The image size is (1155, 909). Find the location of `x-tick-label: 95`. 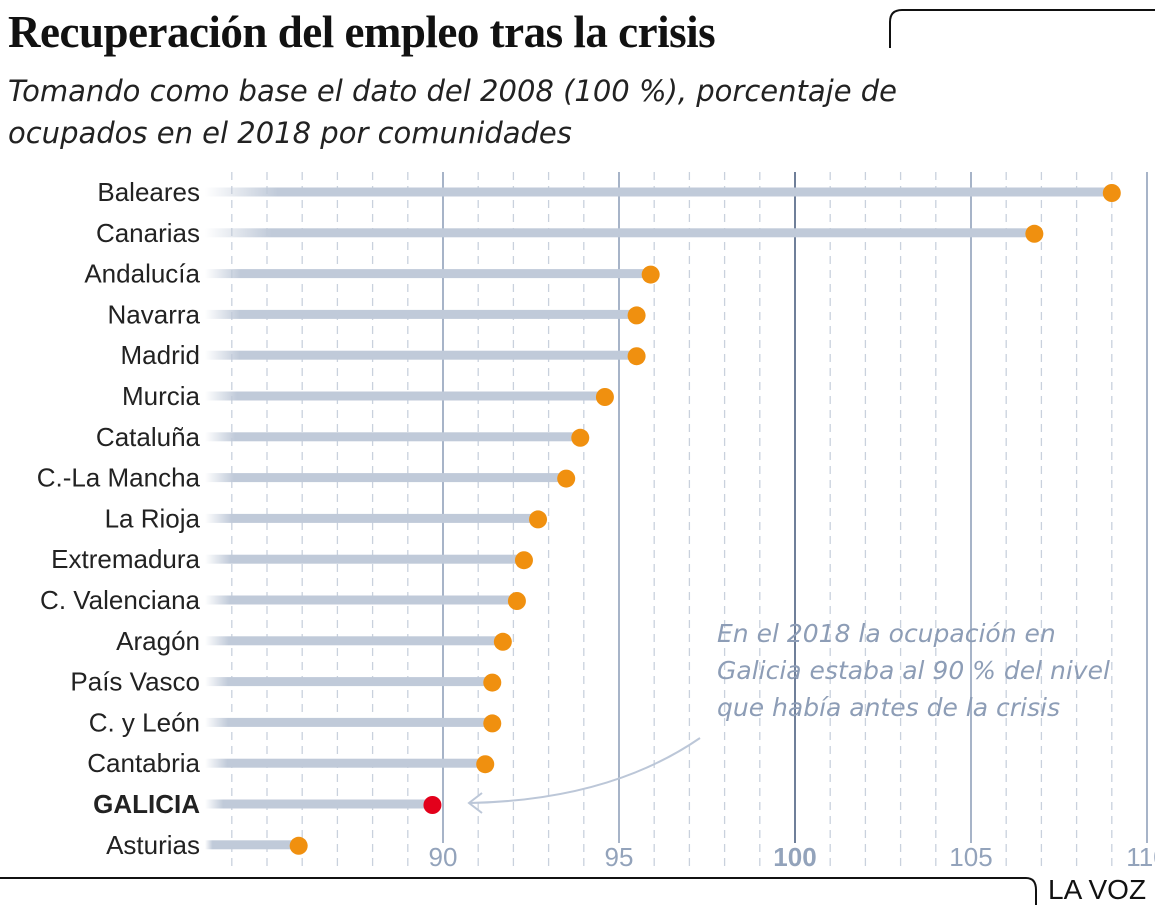

x-tick-label: 95 is located at coordinates (619, 857).